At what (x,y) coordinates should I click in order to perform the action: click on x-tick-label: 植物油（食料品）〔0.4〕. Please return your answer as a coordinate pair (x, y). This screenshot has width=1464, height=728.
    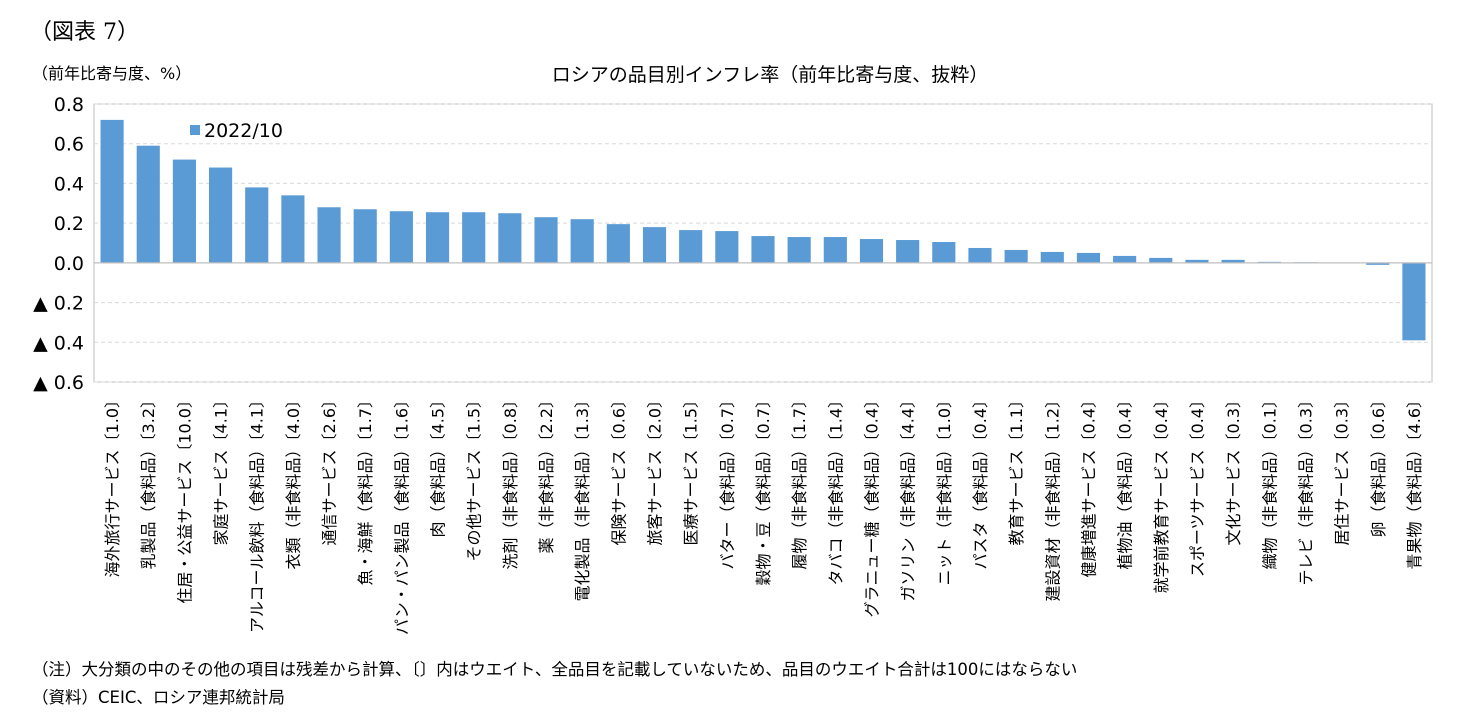
    Looking at the image, I should click on (1125, 480).